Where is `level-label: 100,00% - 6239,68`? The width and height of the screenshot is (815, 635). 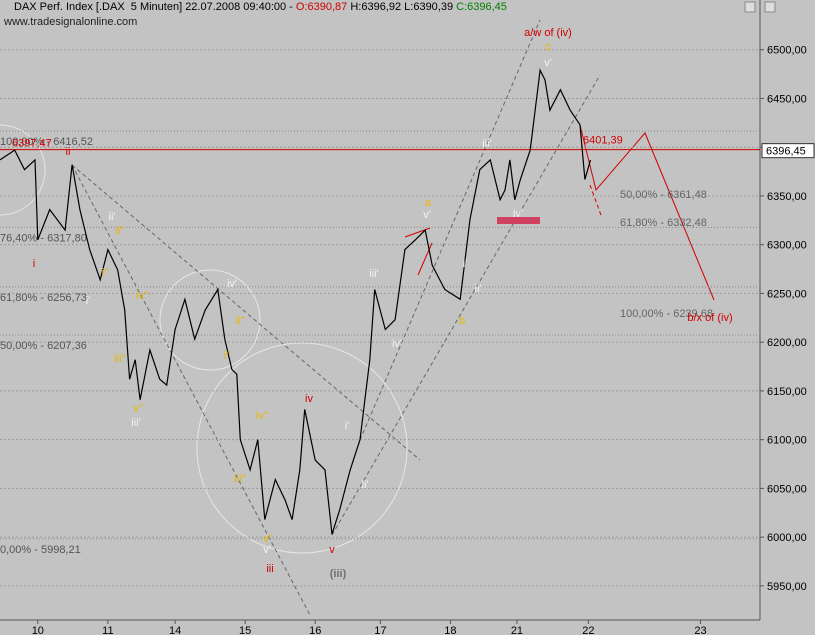 level-label: 100,00% - 6239,68 is located at coordinates (666, 314).